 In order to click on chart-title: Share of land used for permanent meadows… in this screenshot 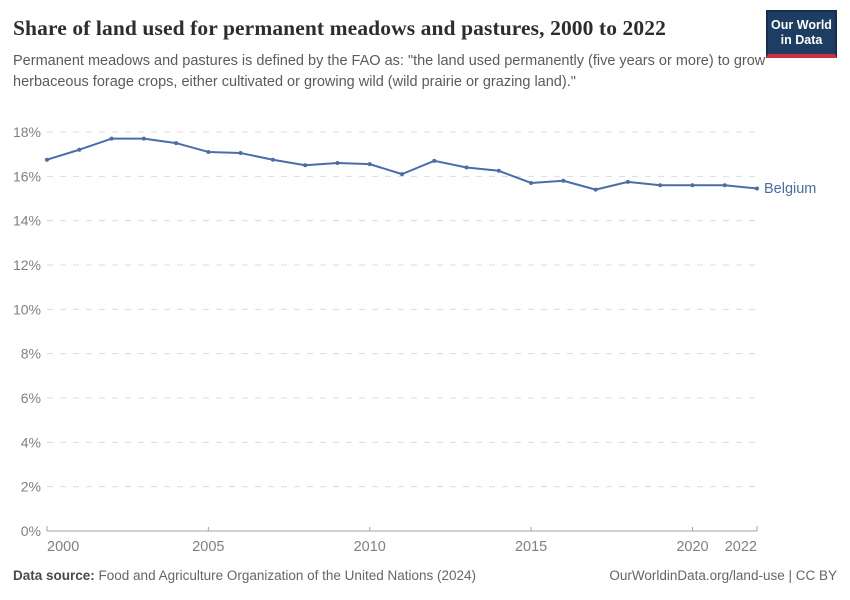, I will do `click(339, 28)`.